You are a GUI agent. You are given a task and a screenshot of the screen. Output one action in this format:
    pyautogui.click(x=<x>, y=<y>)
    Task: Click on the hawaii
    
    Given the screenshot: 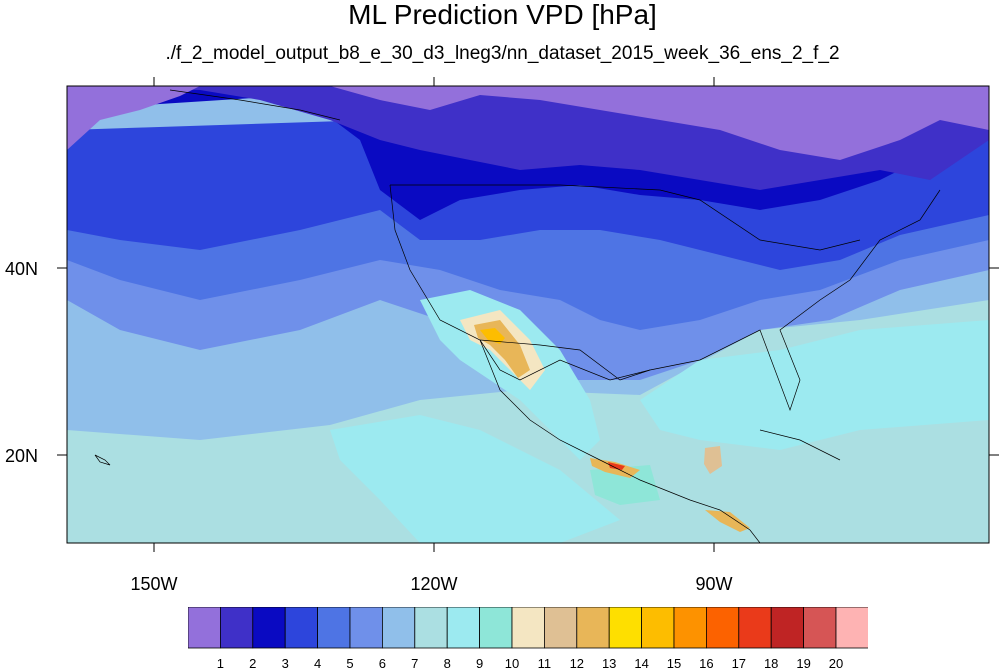 What is the action you would take?
    pyautogui.click(x=102, y=460)
    